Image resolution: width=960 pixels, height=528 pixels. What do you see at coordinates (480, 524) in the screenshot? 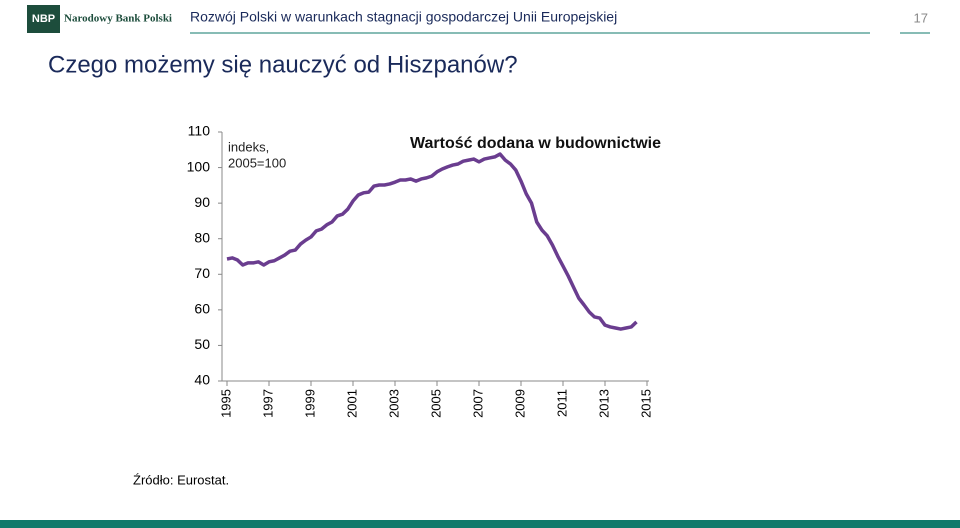
I see `footer-bar` at bounding box center [480, 524].